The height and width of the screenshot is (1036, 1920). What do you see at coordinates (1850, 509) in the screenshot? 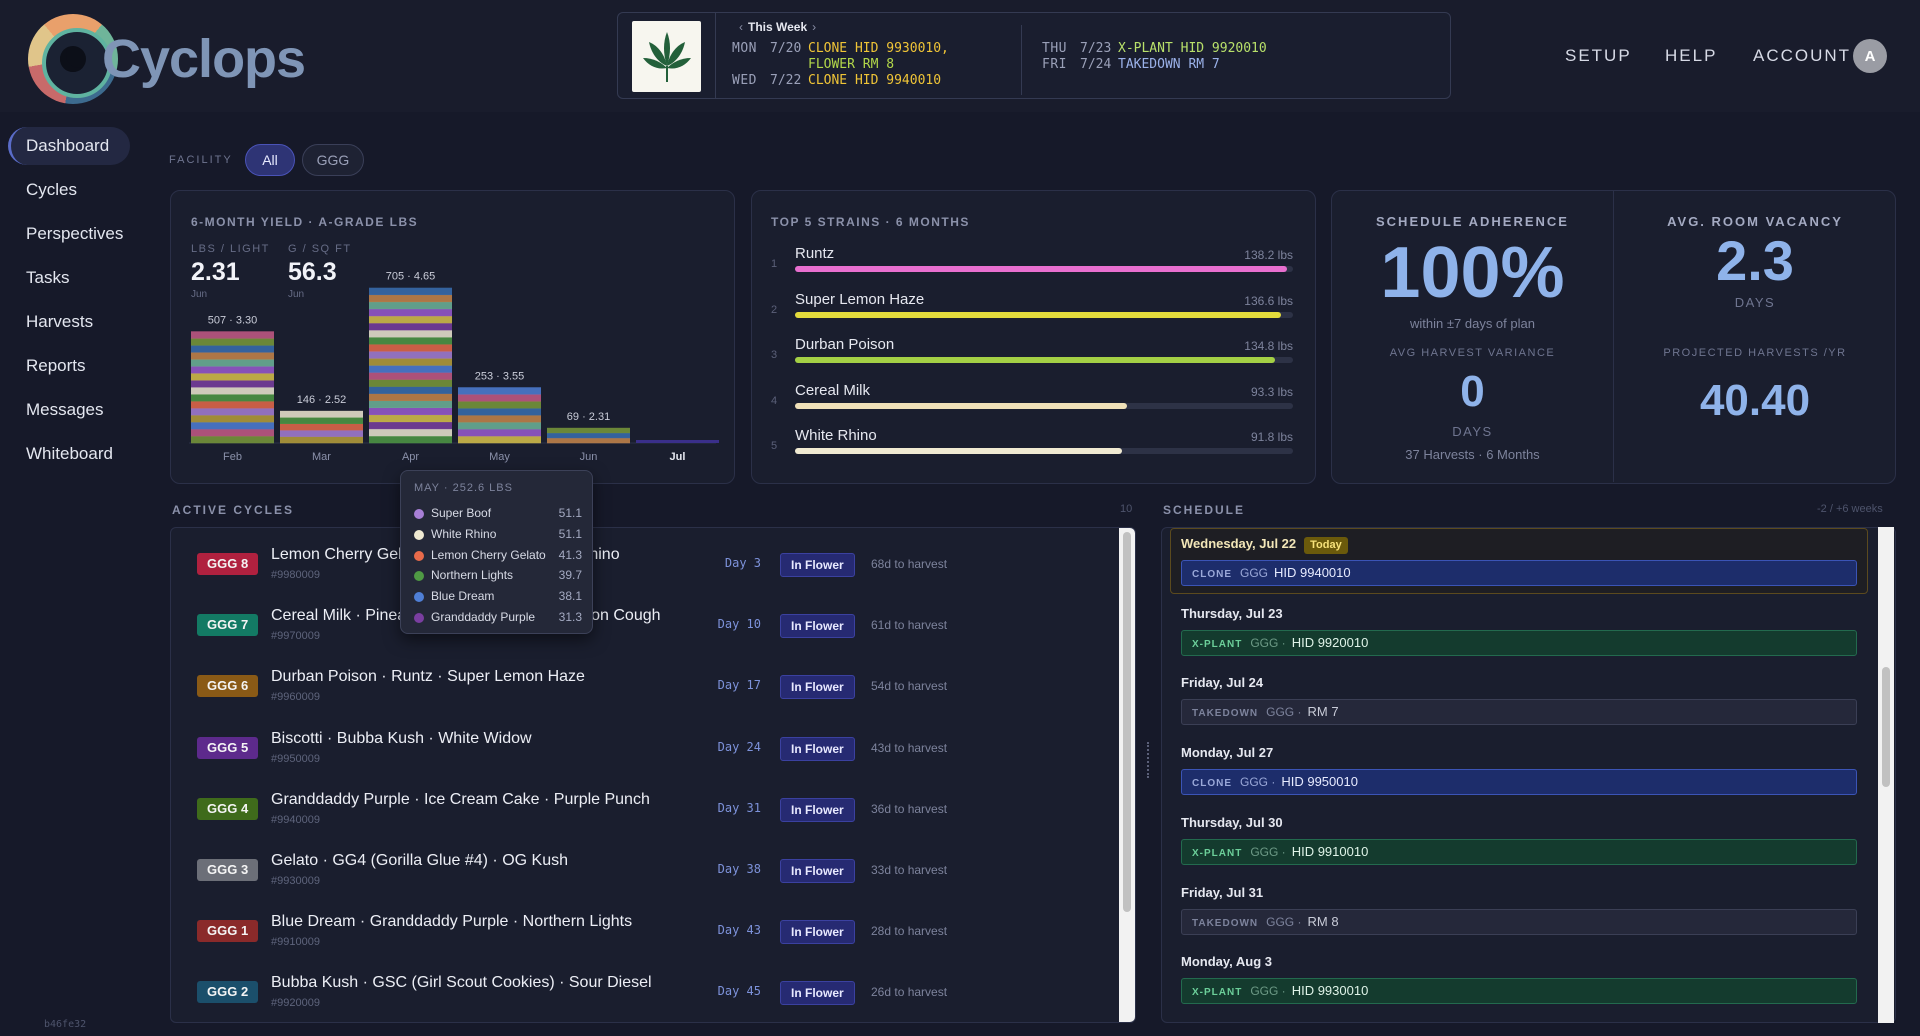
I see `schedule-range: -2 / +6 weeks` at bounding box center [1850, 509].